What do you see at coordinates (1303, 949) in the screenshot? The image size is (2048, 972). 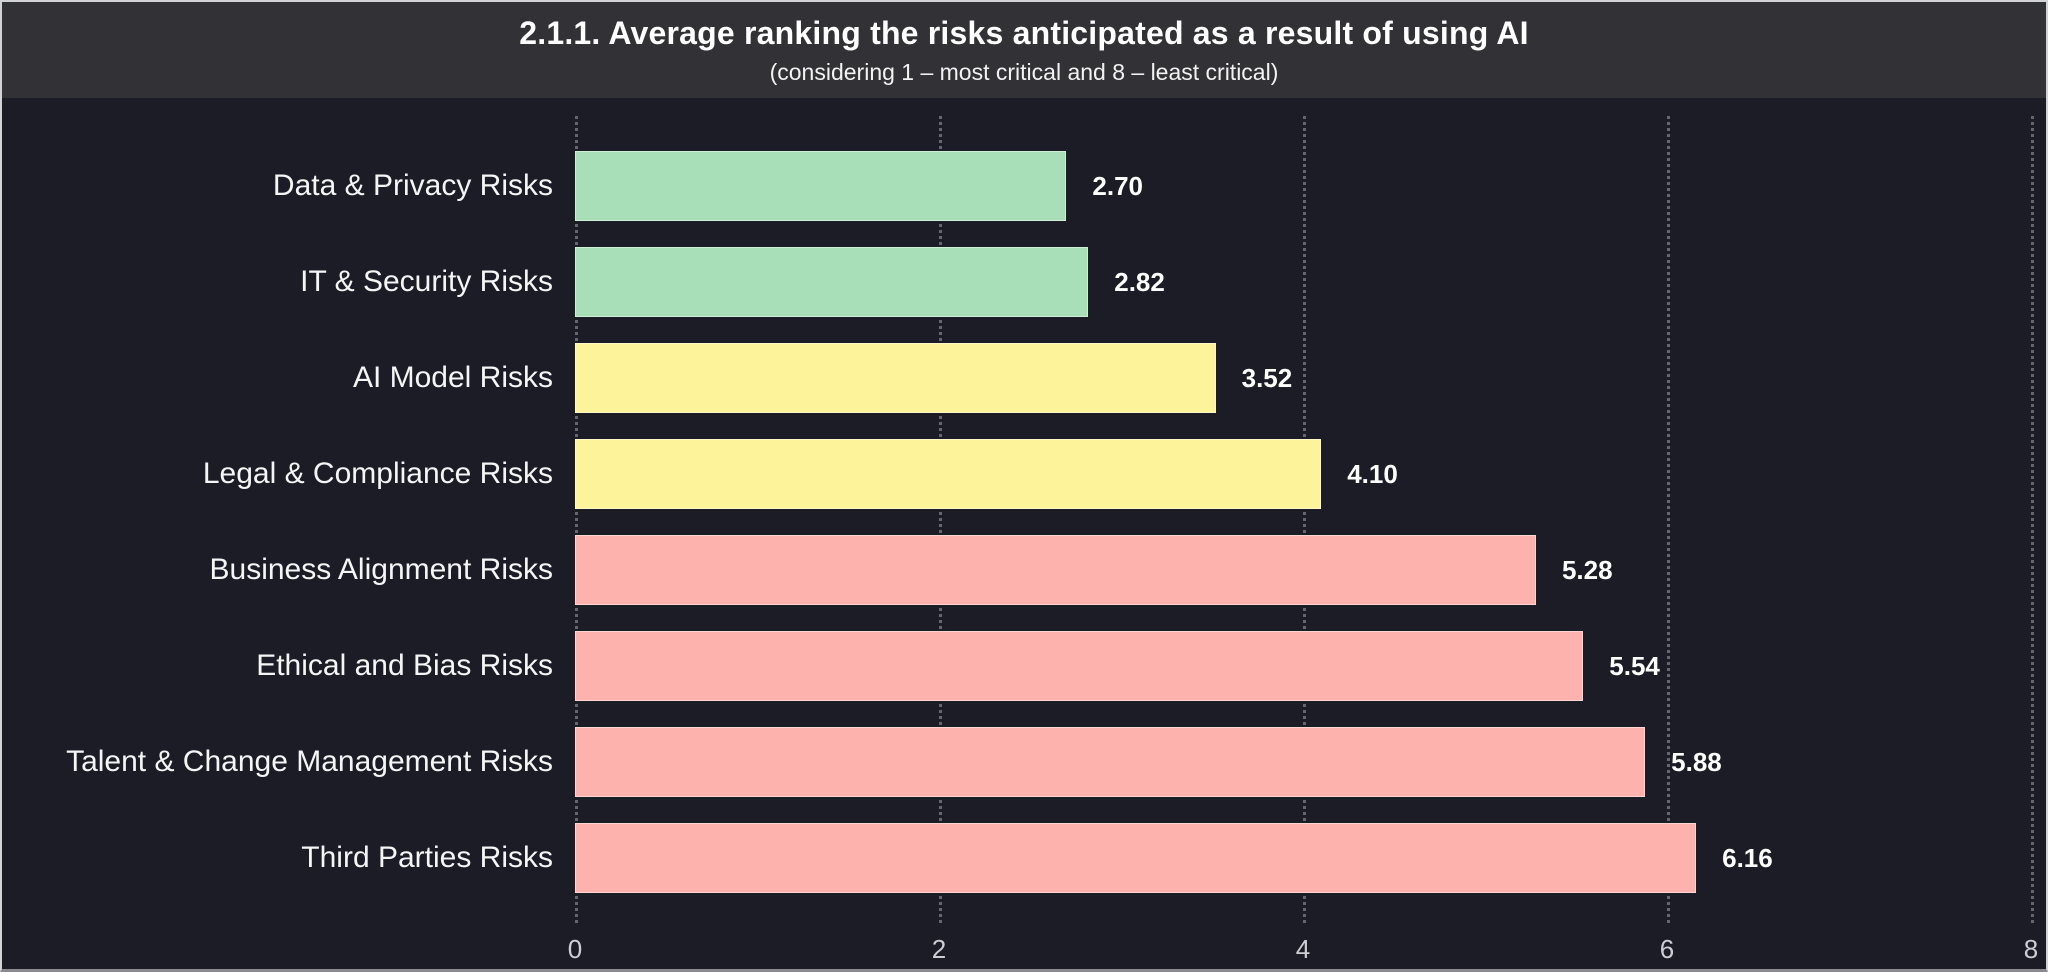 I see `x-tick-label: 4` at bounding box center [1303, 949].